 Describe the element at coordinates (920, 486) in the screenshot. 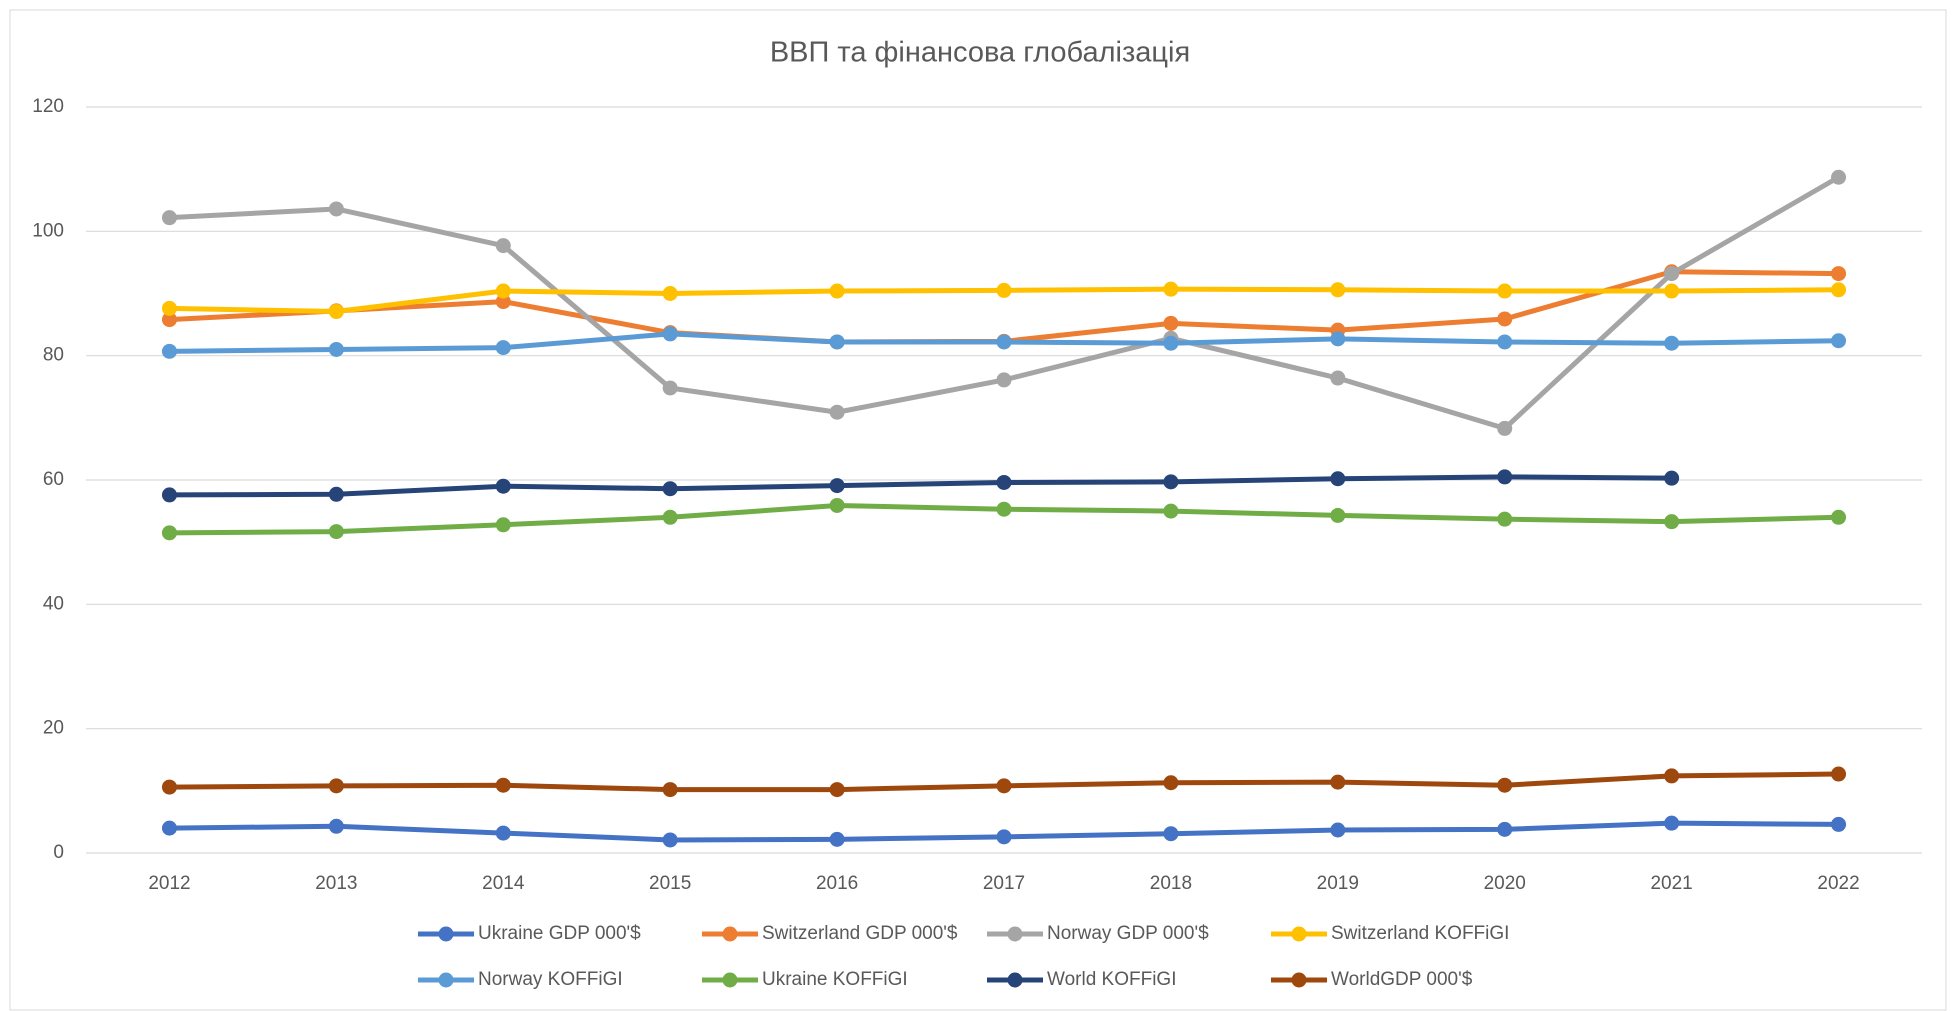

I see `series-line` at that location.